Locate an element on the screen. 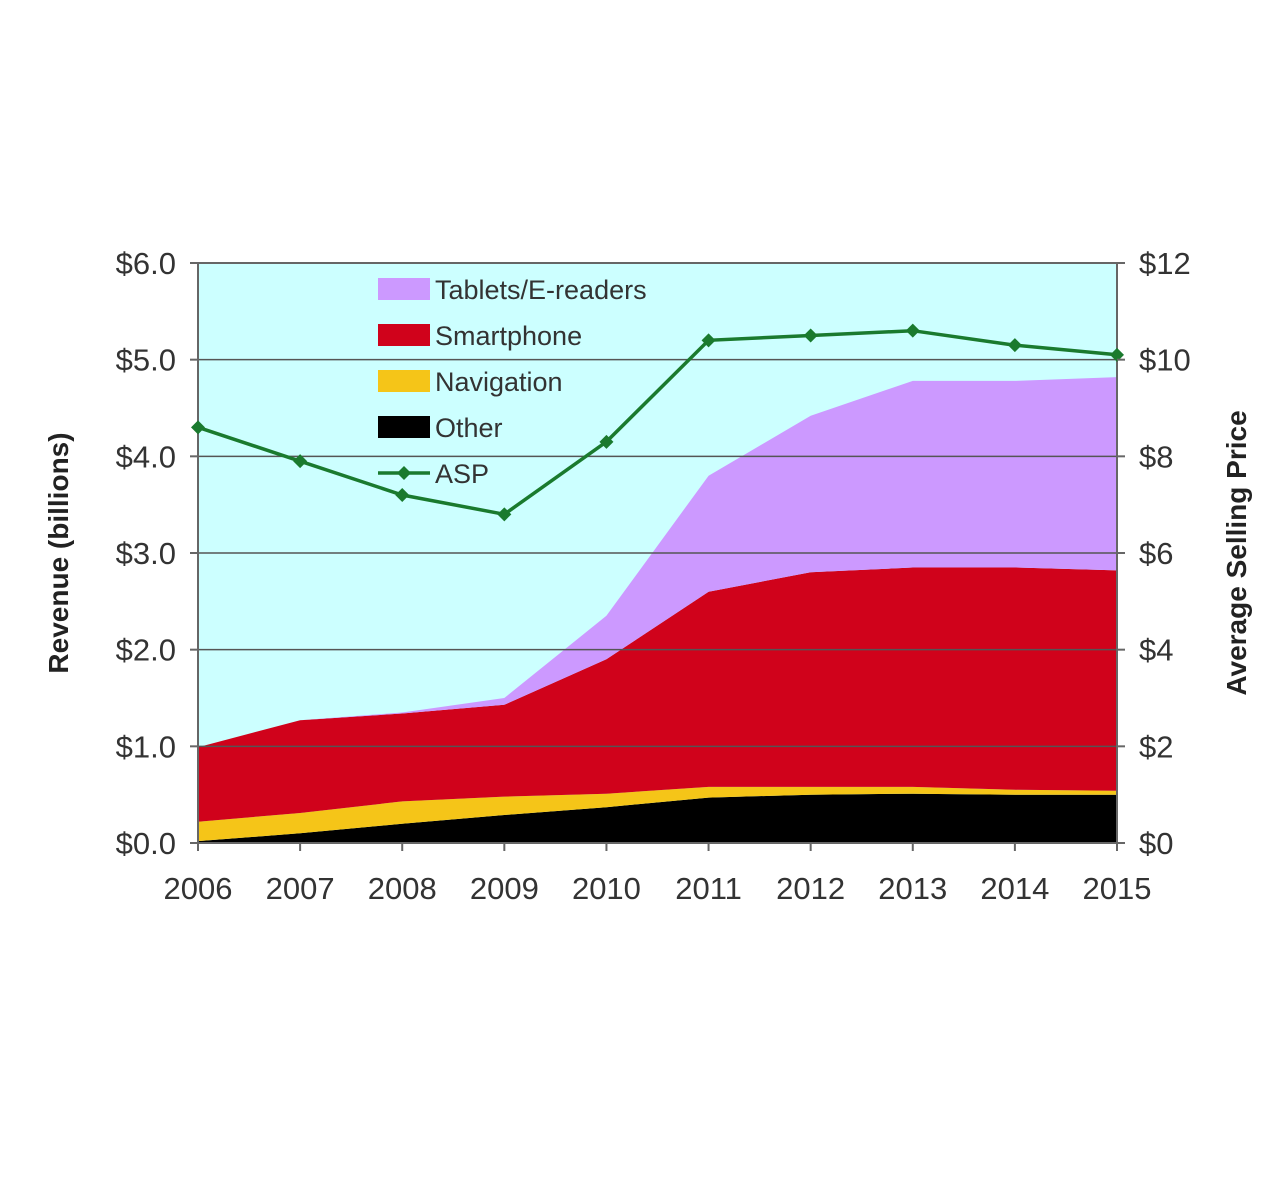 The width and height of the screenshot is (1280, 1195). asp-point-2013 is located at coordinates (912, 330).